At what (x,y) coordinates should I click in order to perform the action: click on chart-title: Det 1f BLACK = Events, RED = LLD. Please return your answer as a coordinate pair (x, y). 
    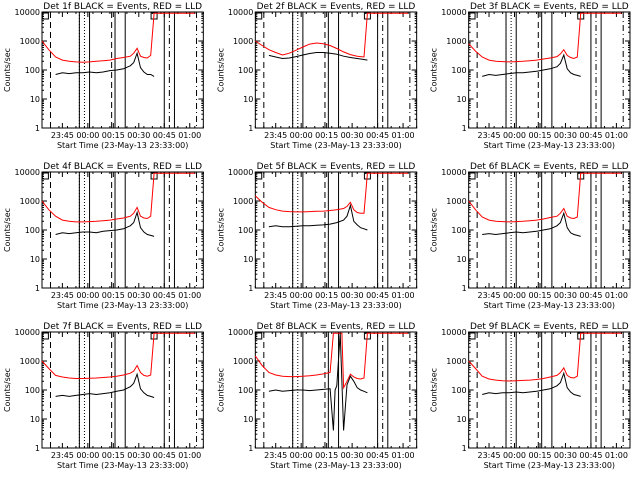
    Looking at the image, I should click on (122, 7).